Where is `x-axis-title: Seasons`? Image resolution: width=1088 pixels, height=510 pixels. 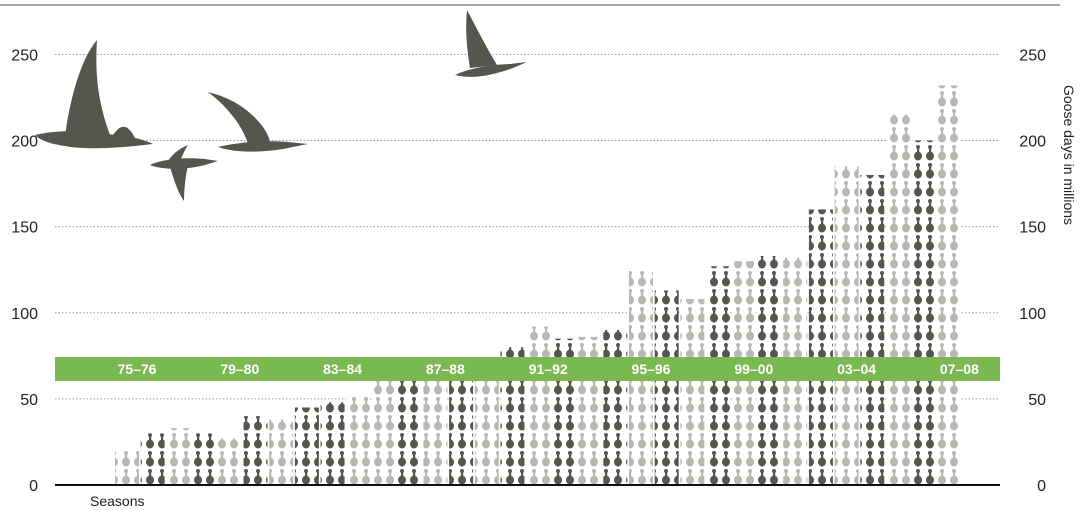
x-axis-title: Seasons is located at coordinates (117, 501).